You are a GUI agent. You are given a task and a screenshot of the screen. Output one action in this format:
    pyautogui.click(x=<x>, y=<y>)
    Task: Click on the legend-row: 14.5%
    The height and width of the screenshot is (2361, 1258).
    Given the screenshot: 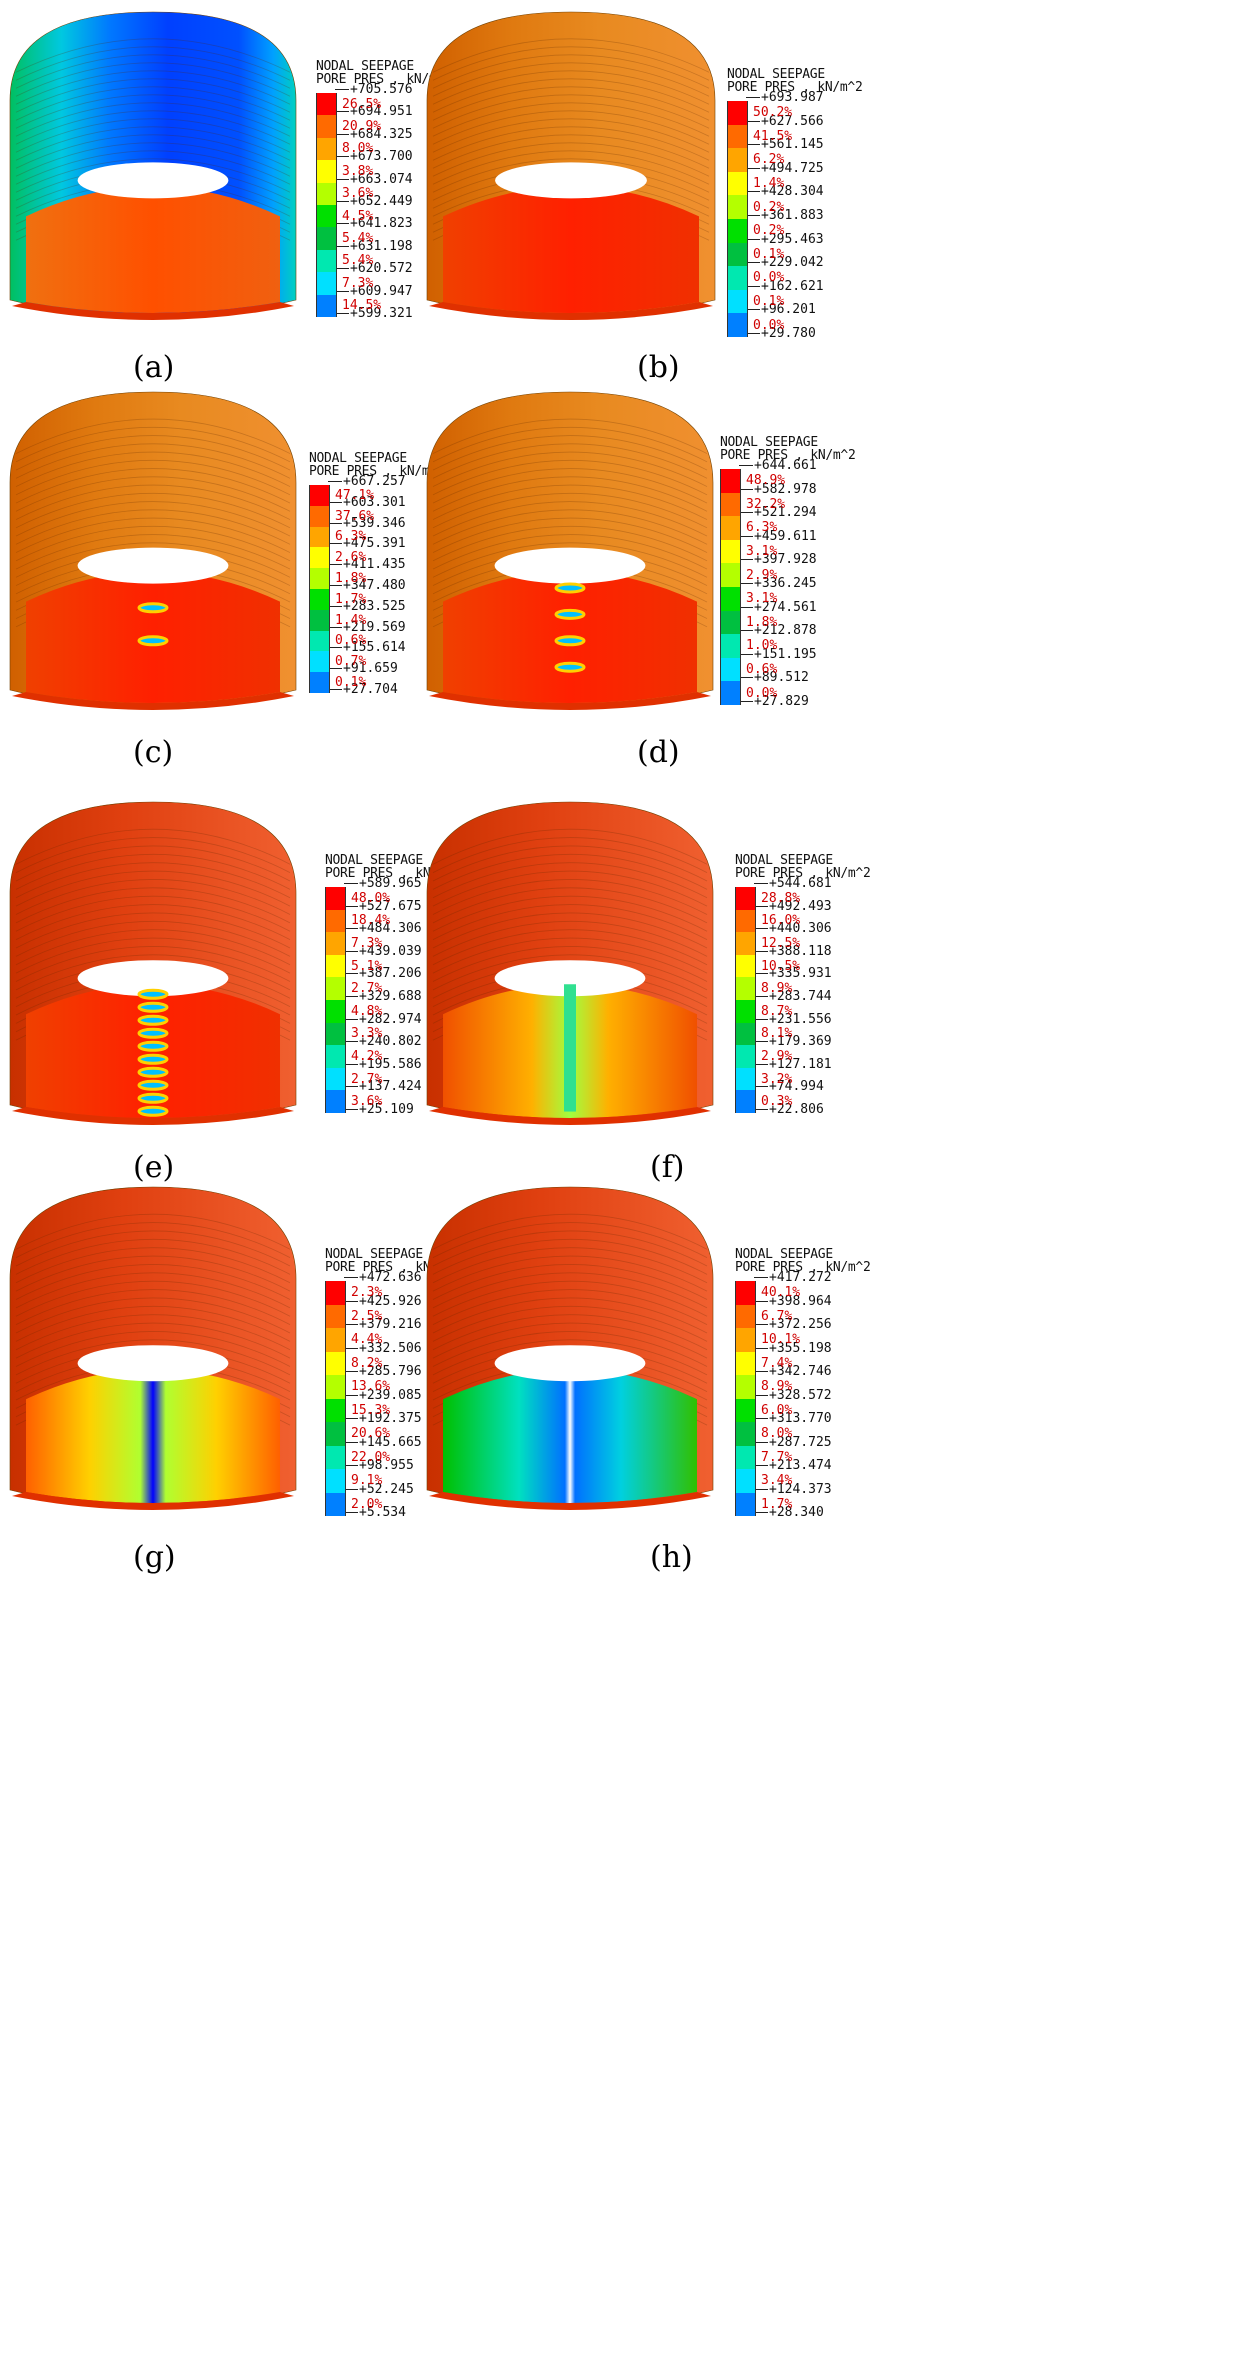 What is the action you would take?
    pyautogui.click(x=348, y=305)
    